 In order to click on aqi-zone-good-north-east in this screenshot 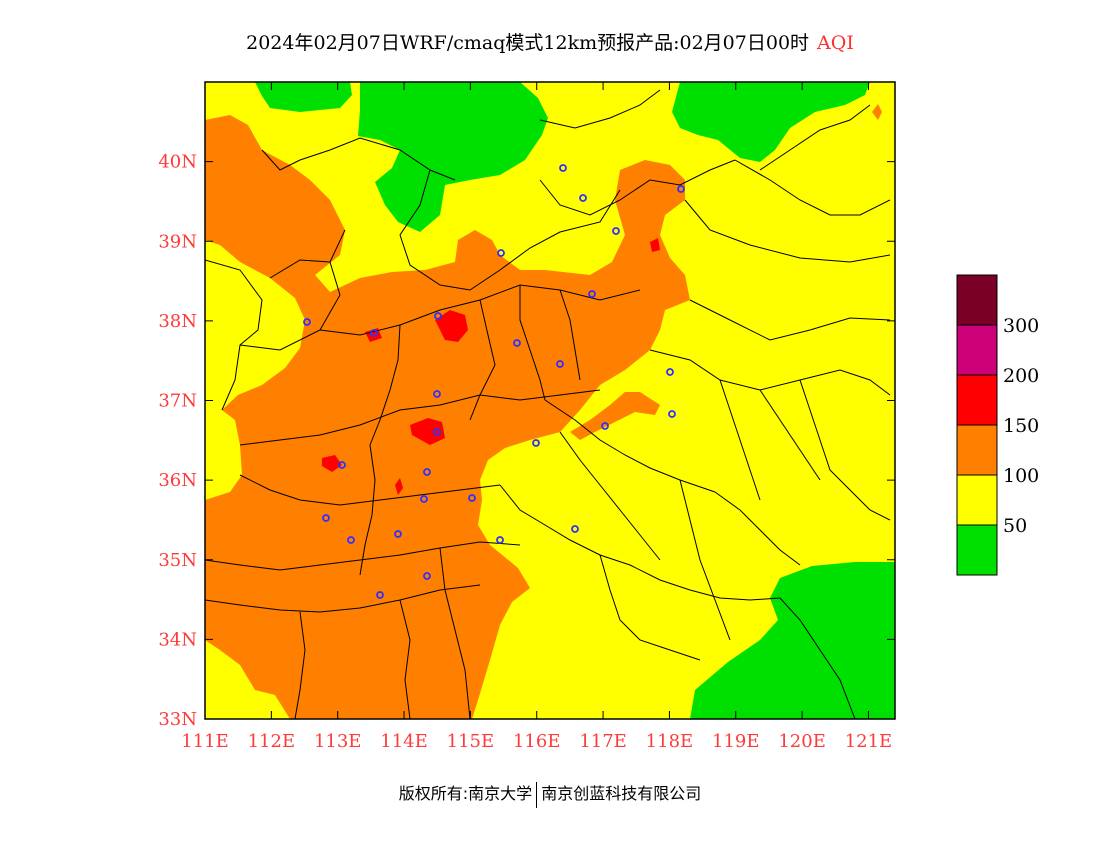, I will do `click(771, 122)`.